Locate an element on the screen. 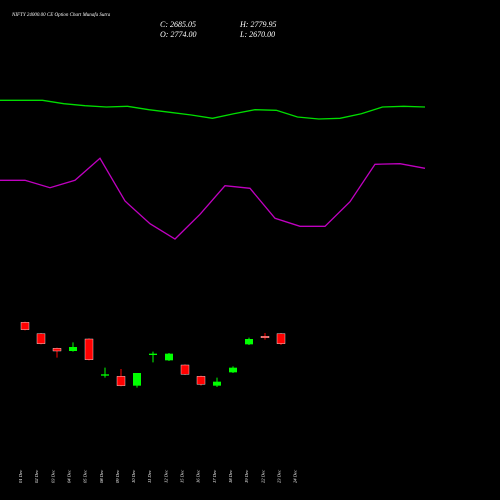  x-tick-label: 01 Dec is located at coordinates (20, 476).